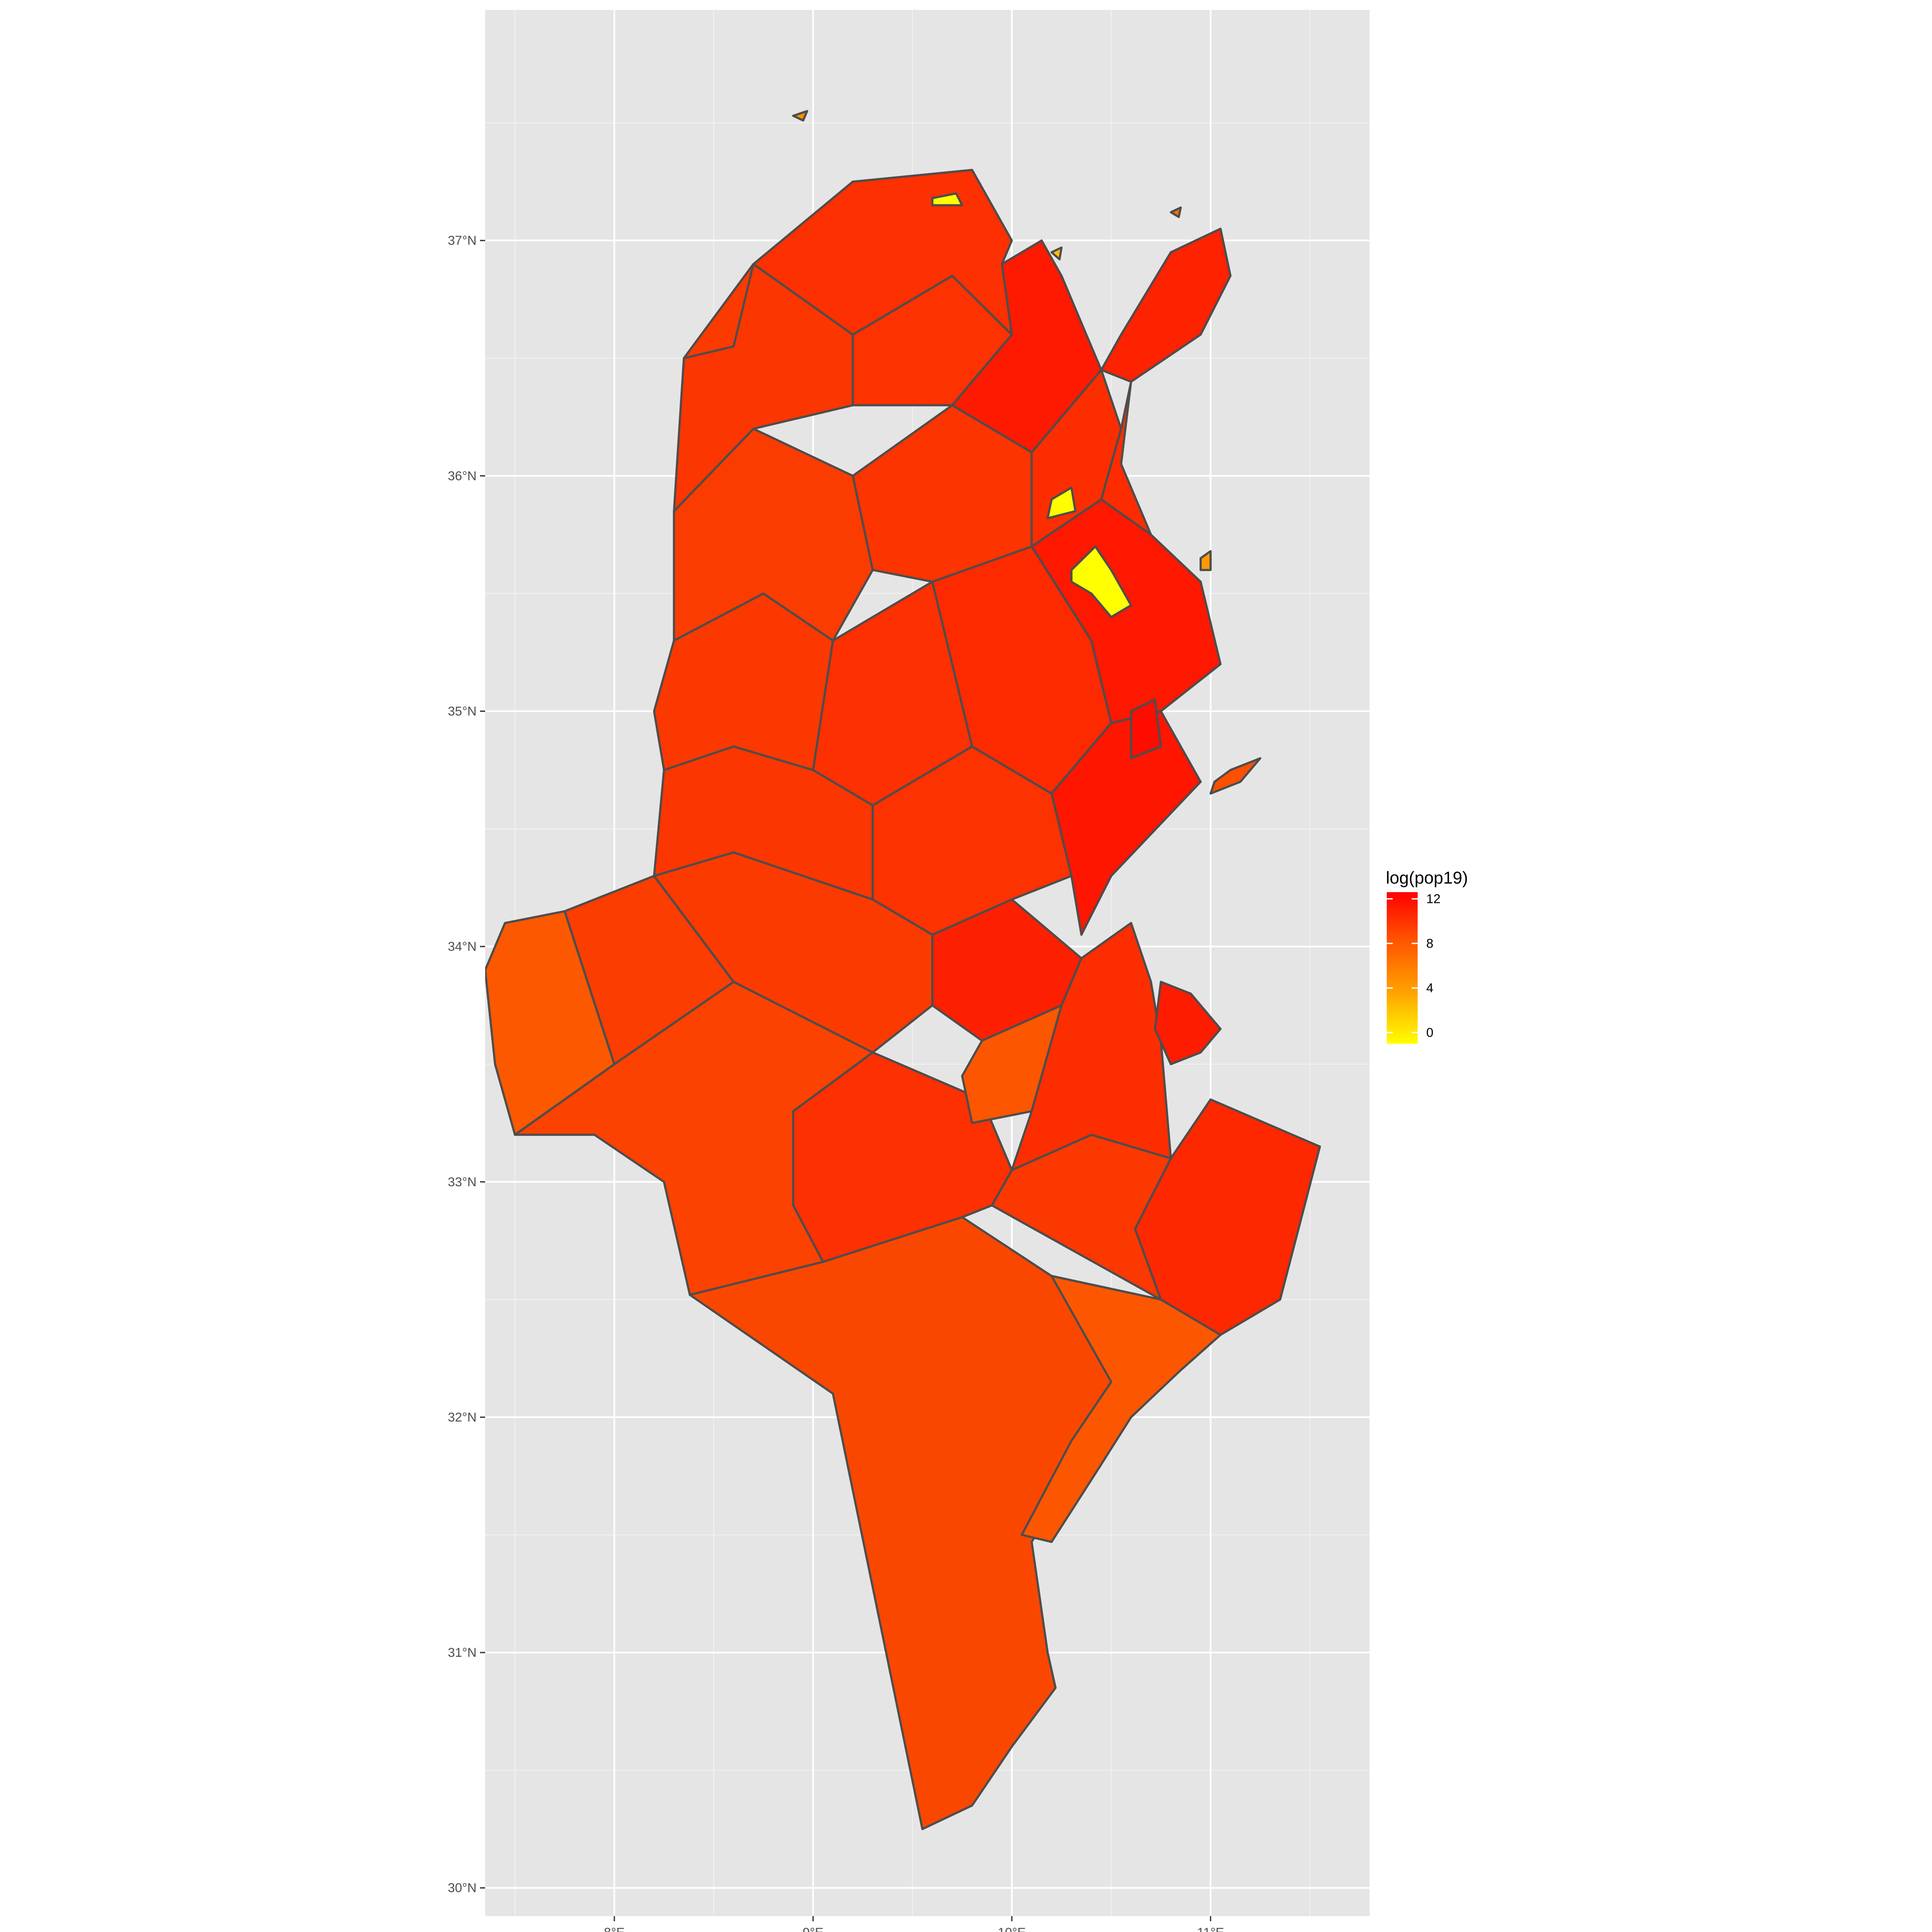 Image resolution: width=1932 pixels, height=1932 pixels. I want to click on legend-label: 4, so click(1430, 988).